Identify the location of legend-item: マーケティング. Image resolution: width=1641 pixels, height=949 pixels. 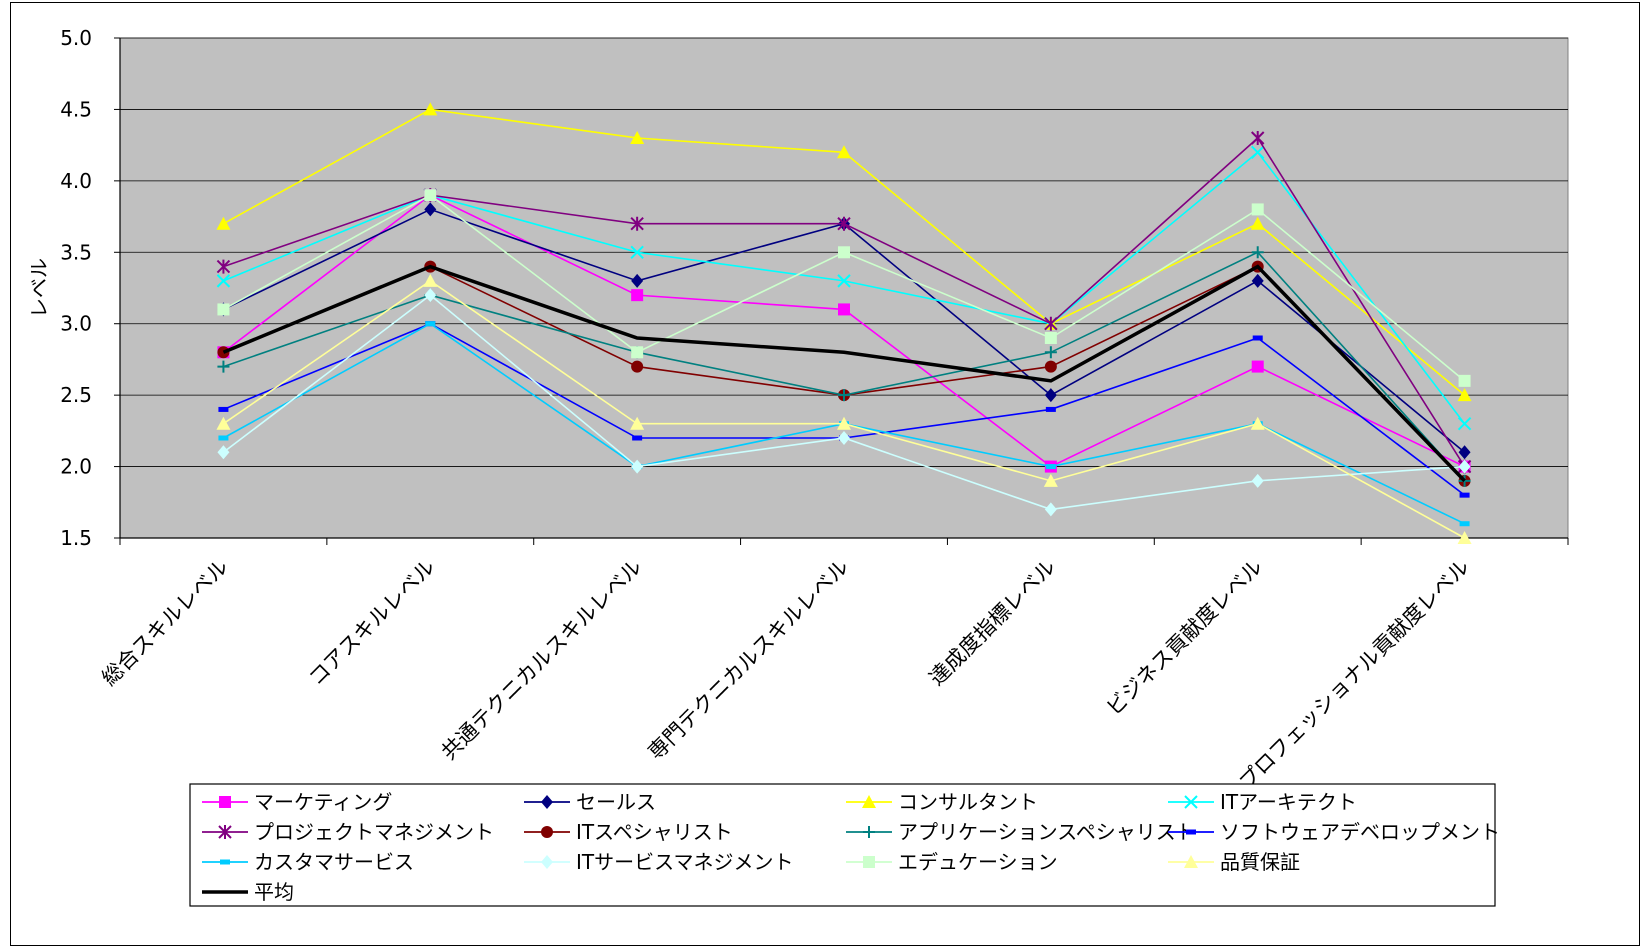
(297, 802).